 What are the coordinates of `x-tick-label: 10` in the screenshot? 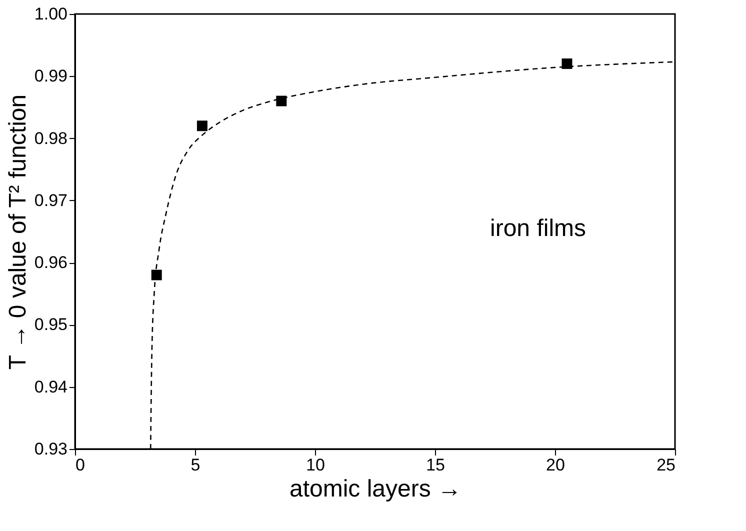 It's located at (315, 465).